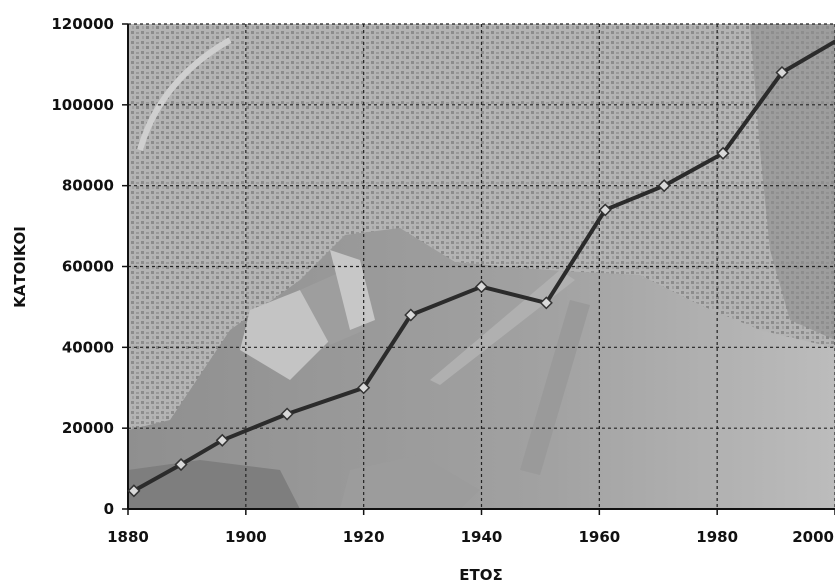 The width and height of the screenshot is (835, 586). What do you see at coordinates (813, 537) in the screenshot?
I see `x-tick-label: 2000` at bounding box center [813, 537].